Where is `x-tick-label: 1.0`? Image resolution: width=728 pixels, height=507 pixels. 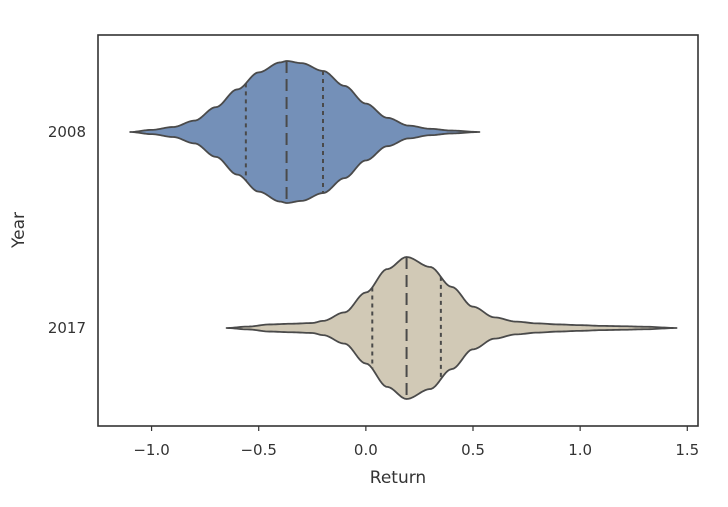
x-tick-label: 1.0 is located at coordinates (580, 450).